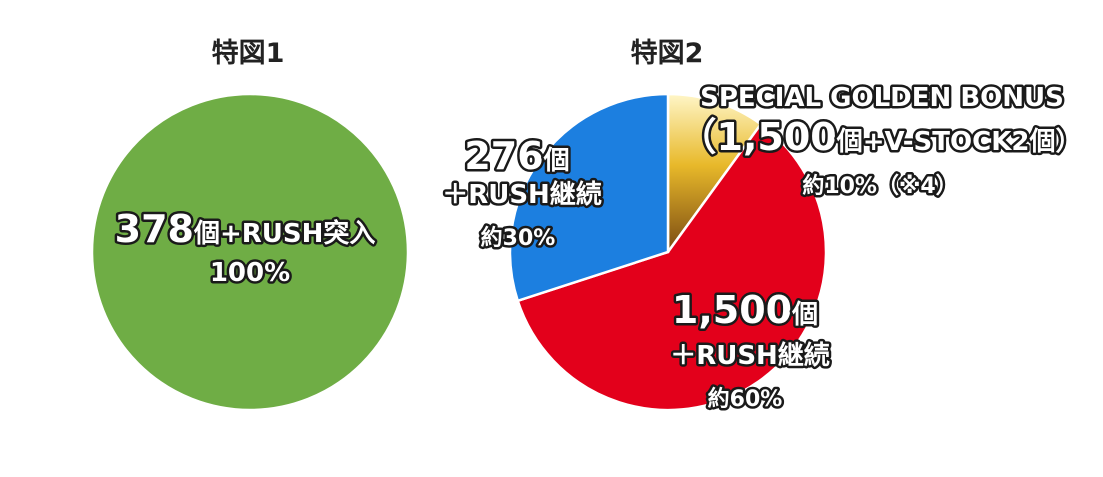 Image resolution: width=1103 pixels, height=477 pixels. I want to click on chart2-slice1-top: SPECIAL GOLDEN BONUS, so click(882, 98).